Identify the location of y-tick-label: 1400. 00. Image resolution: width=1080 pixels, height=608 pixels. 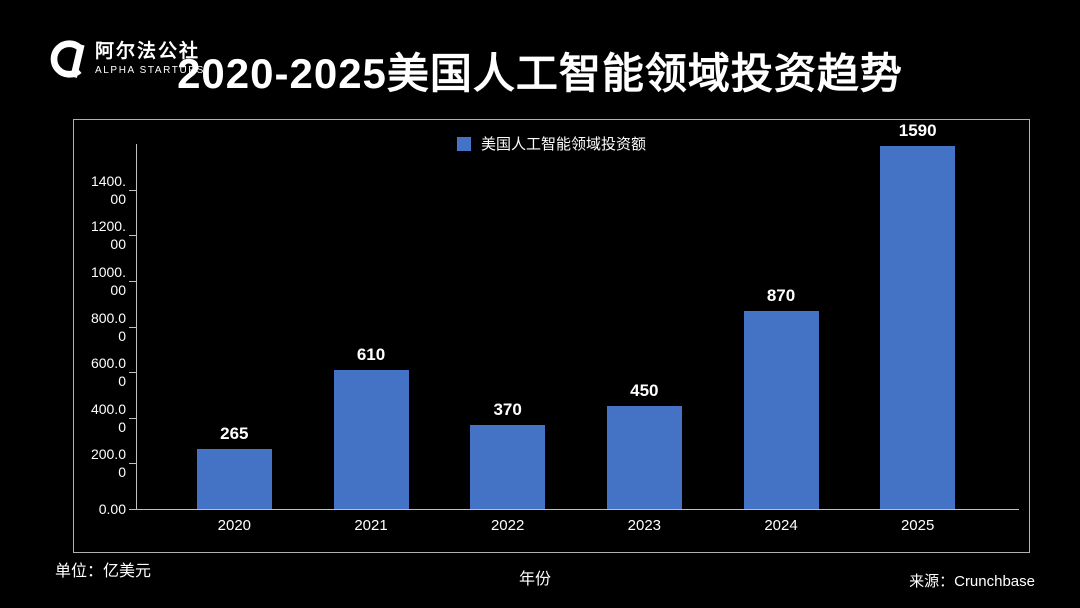
(108, 189).